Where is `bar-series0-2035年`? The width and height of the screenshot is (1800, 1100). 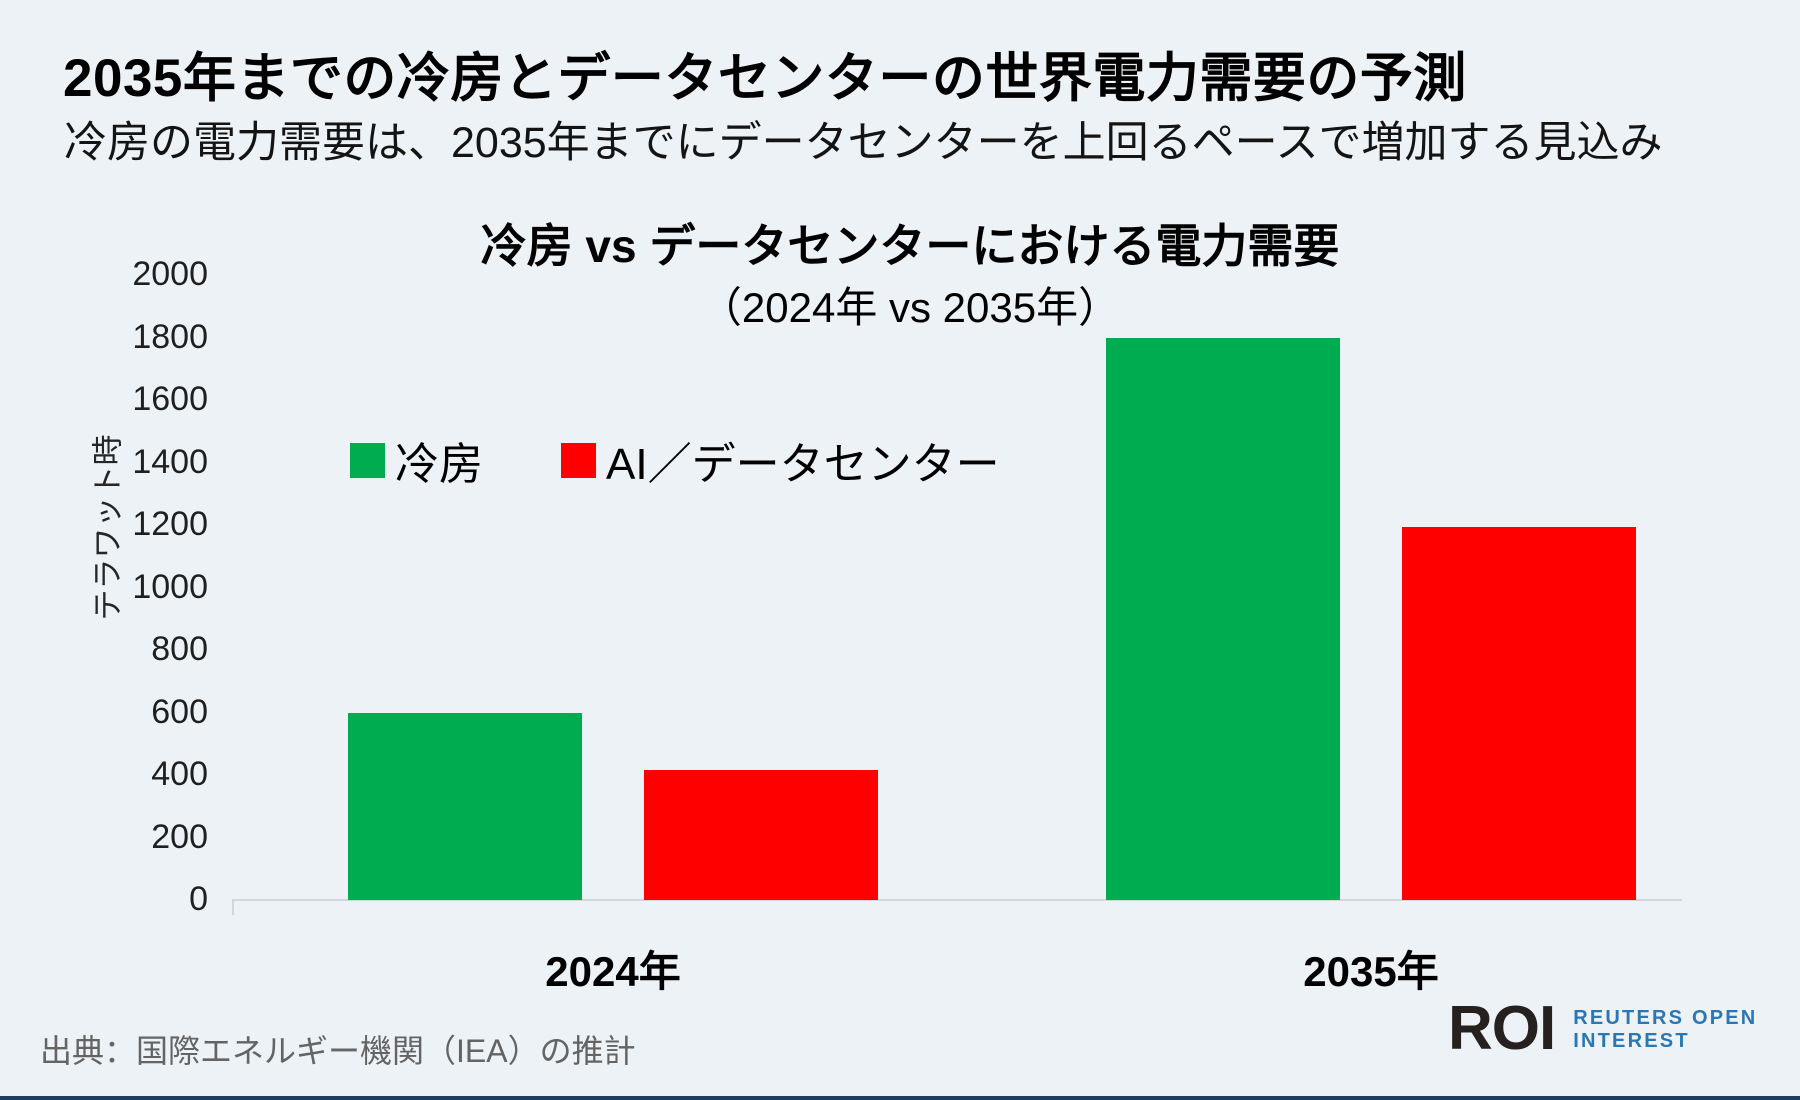 bar-series0-2035年 is located at coordinates (1223, 618).